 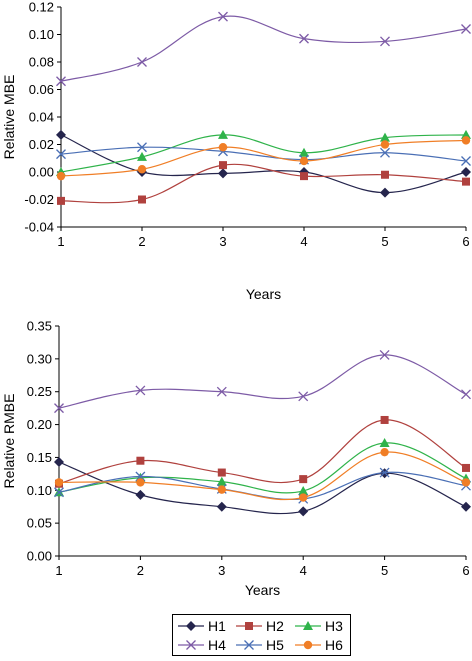 I want to click on legend-label: H3, so click(x=334, y=626).